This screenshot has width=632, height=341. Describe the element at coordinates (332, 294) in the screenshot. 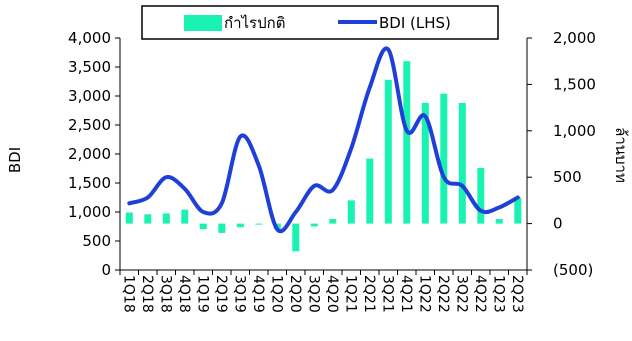

I see `x-tick-label-4Q20: 4Q20` at that location.